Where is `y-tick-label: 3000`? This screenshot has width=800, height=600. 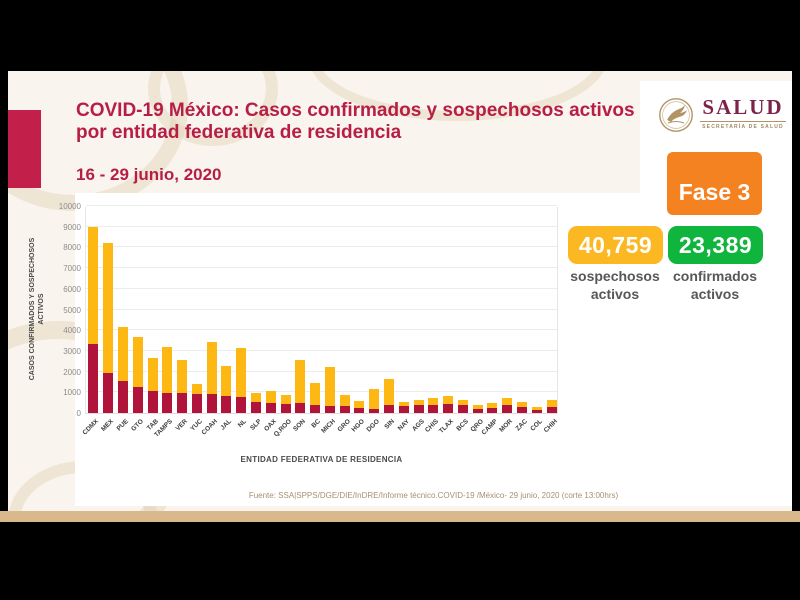
y-tick-label: 3000 is located at coordinates (72, 351).